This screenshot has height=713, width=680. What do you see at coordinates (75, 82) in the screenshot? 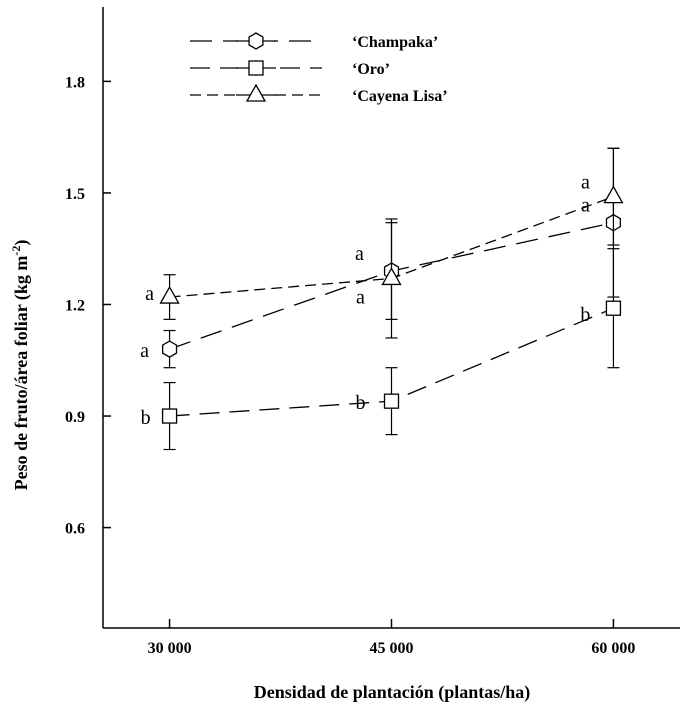
I see `y-tick-label: 1.8` at bounding box center [75, 82].